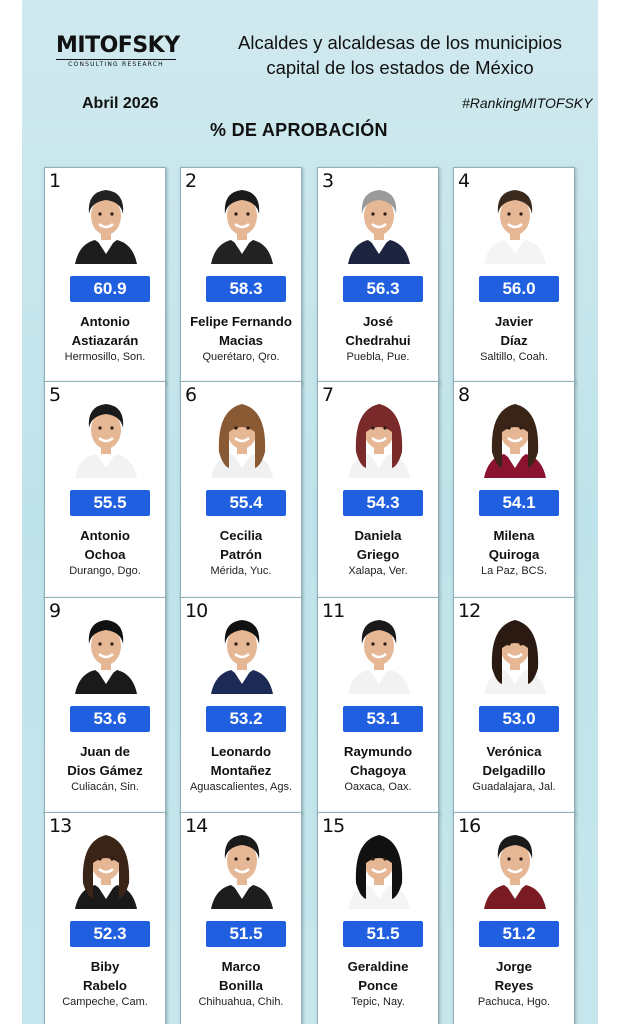 This screenshot has width=620, height=1024. I want to click on mayor-city: Culiacán, Sin., so click(105, 787).